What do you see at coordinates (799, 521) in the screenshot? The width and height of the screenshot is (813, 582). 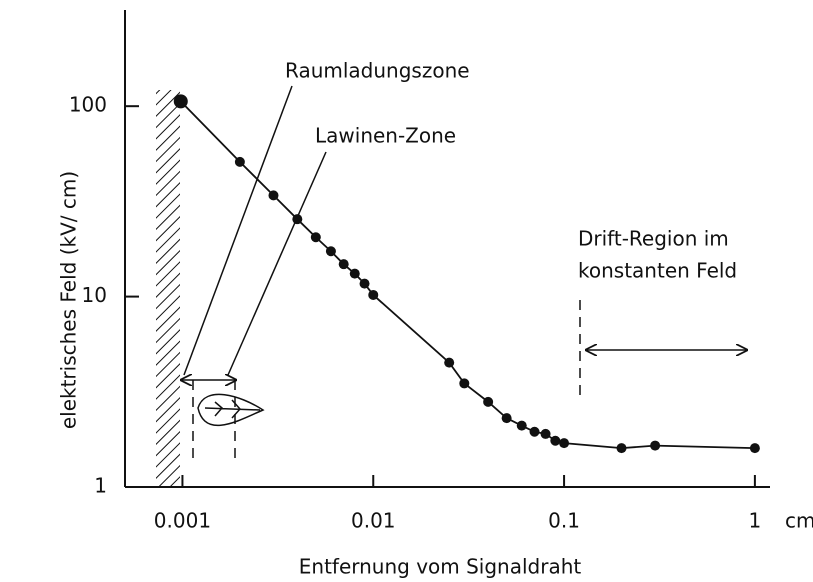 I see `x-unit: cm` at bounding box center [799, 521].